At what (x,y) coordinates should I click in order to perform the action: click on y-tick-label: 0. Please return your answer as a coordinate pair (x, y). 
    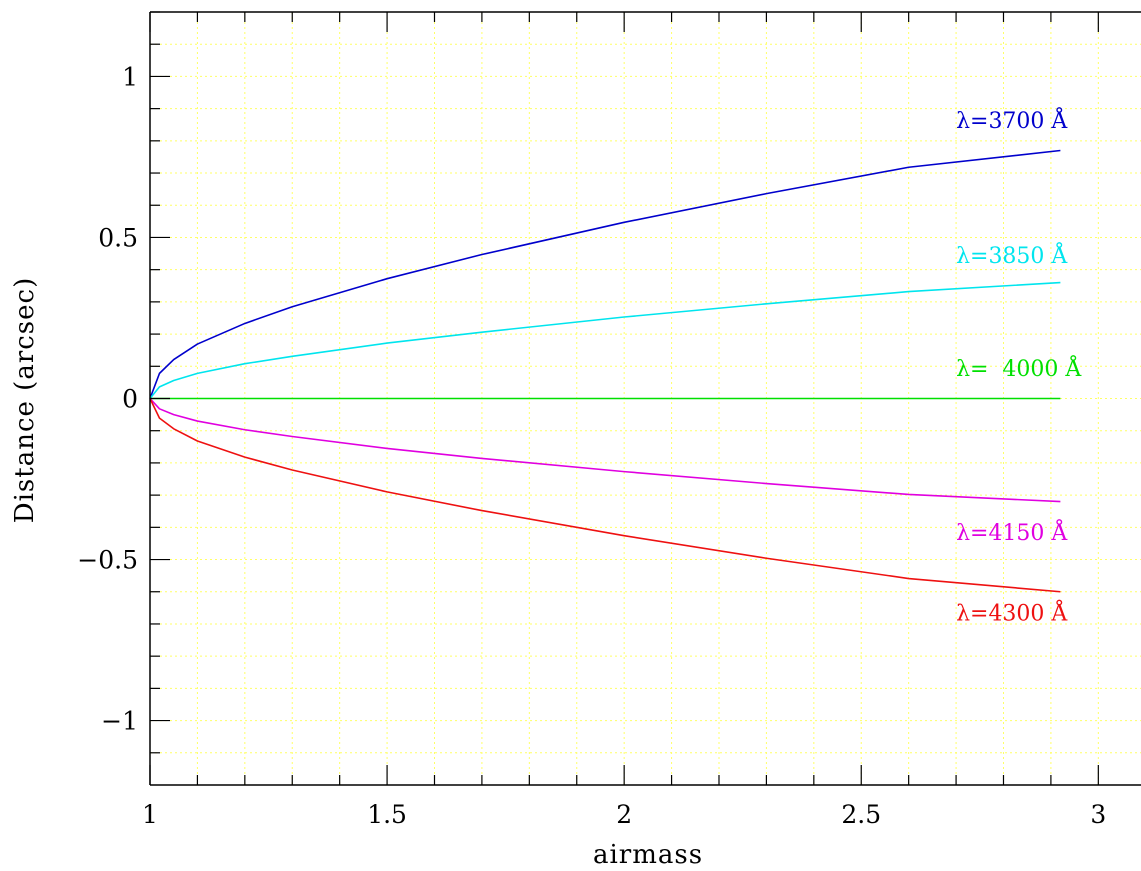
    Looking at the image, I should click on (130, 399).